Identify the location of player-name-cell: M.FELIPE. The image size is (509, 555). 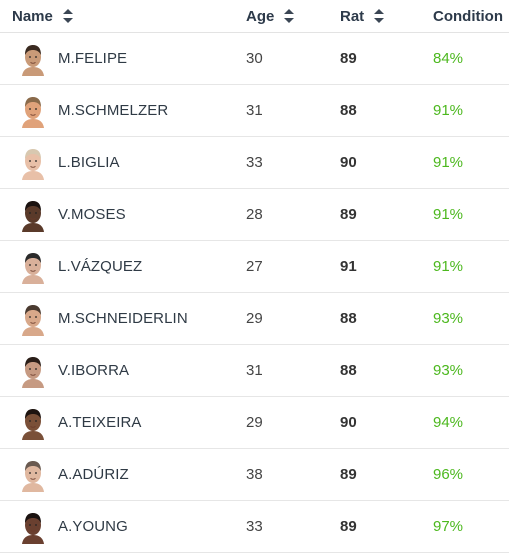
(122, 59).